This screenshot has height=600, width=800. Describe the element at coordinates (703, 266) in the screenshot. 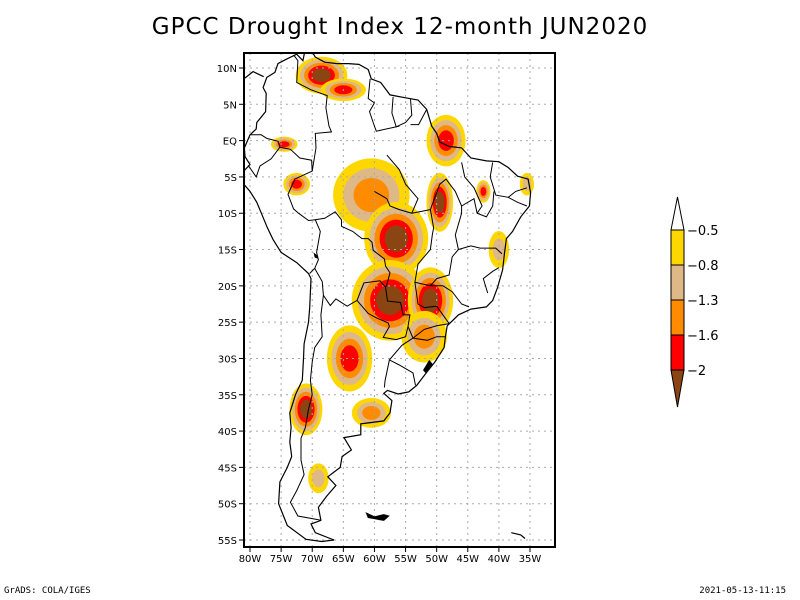

I see `legend-label: −0.8` at that location.